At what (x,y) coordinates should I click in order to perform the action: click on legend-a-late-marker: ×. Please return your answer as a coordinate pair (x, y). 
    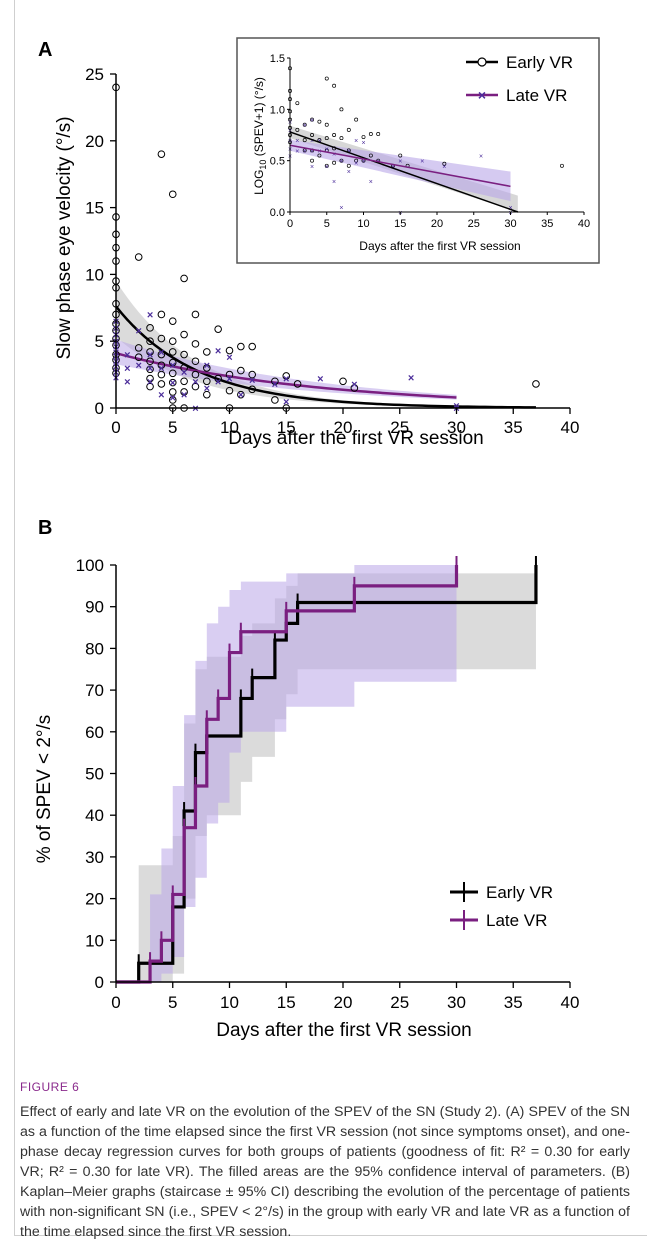
    Looking at the image, I should click on (482, 95).